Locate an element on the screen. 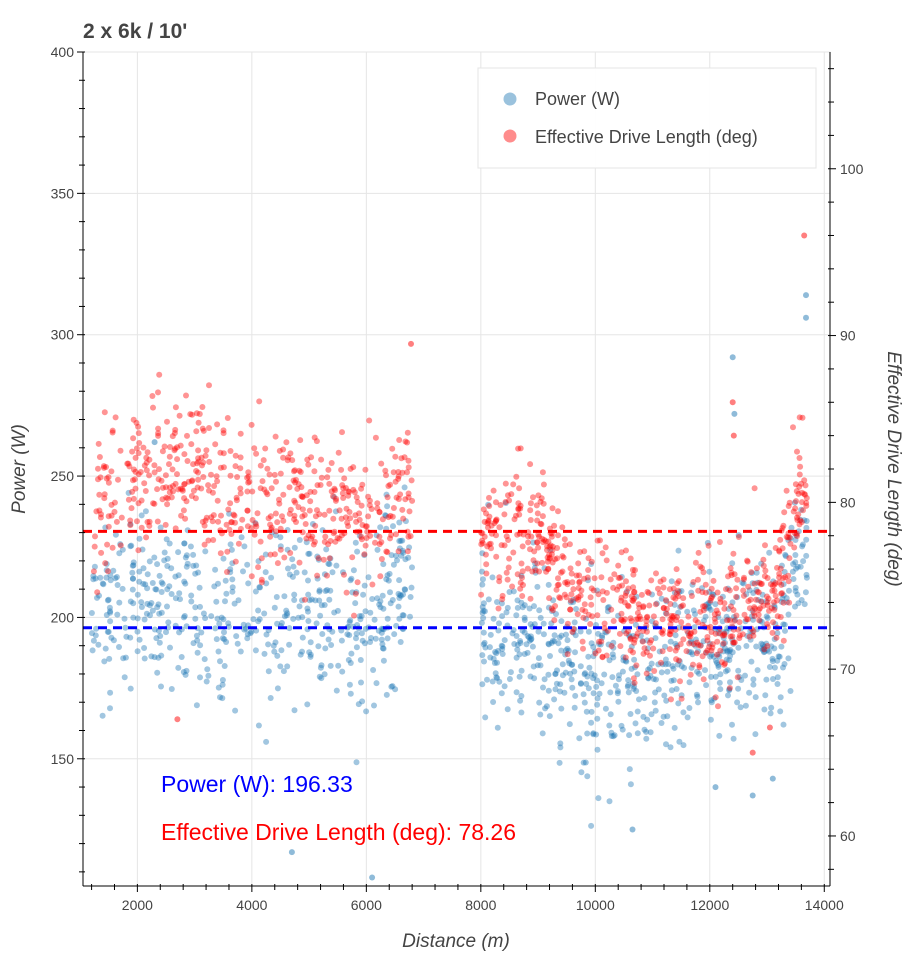  y2-tick-label: 60 is located at coordinates (848, 836).